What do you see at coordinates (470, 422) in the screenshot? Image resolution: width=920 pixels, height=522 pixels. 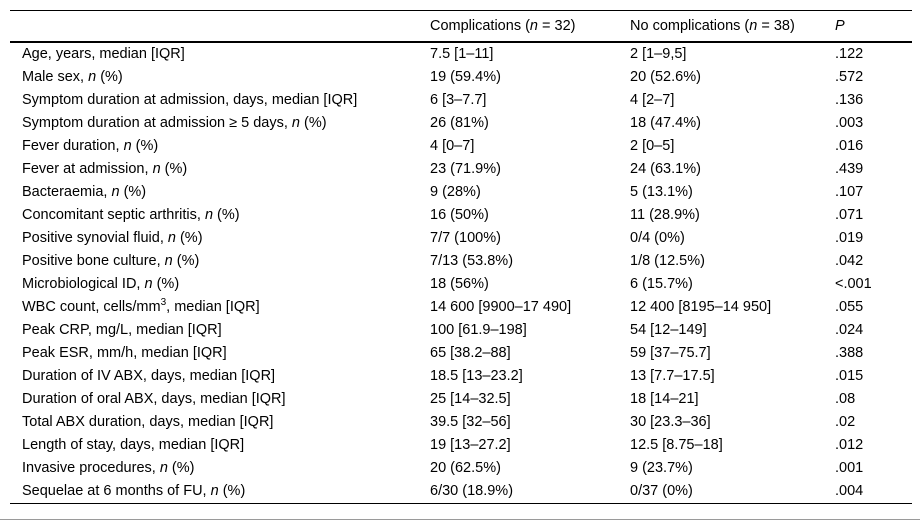 I see `complications-value-cell: 39.5 [32–56]` at bounding box center [470, 422].